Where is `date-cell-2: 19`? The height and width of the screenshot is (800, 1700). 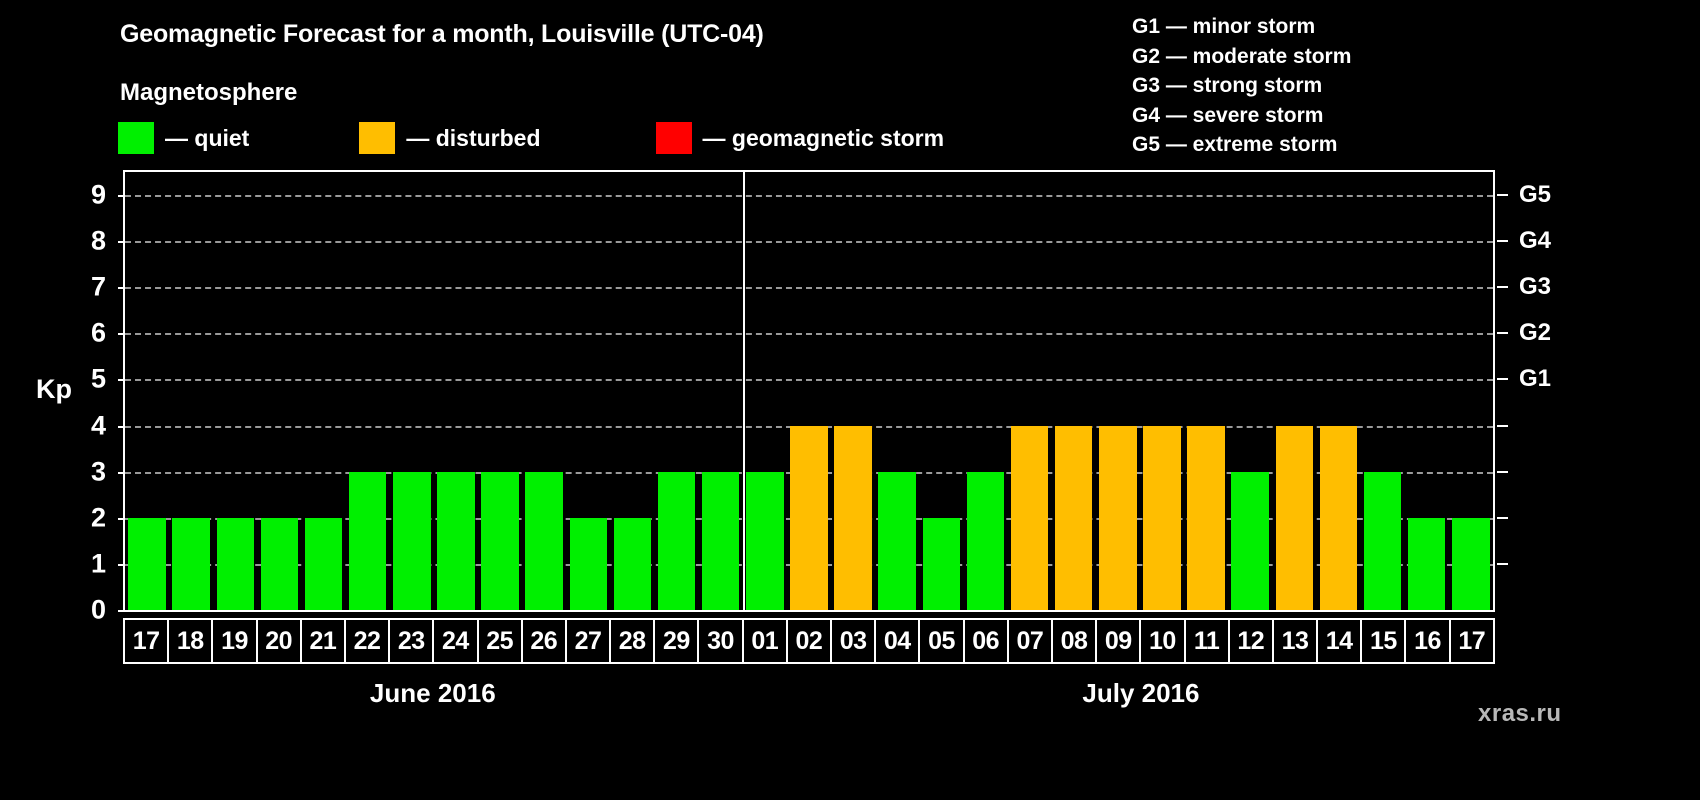
date-cell-2: 19 is located at coordinates (235, 641).